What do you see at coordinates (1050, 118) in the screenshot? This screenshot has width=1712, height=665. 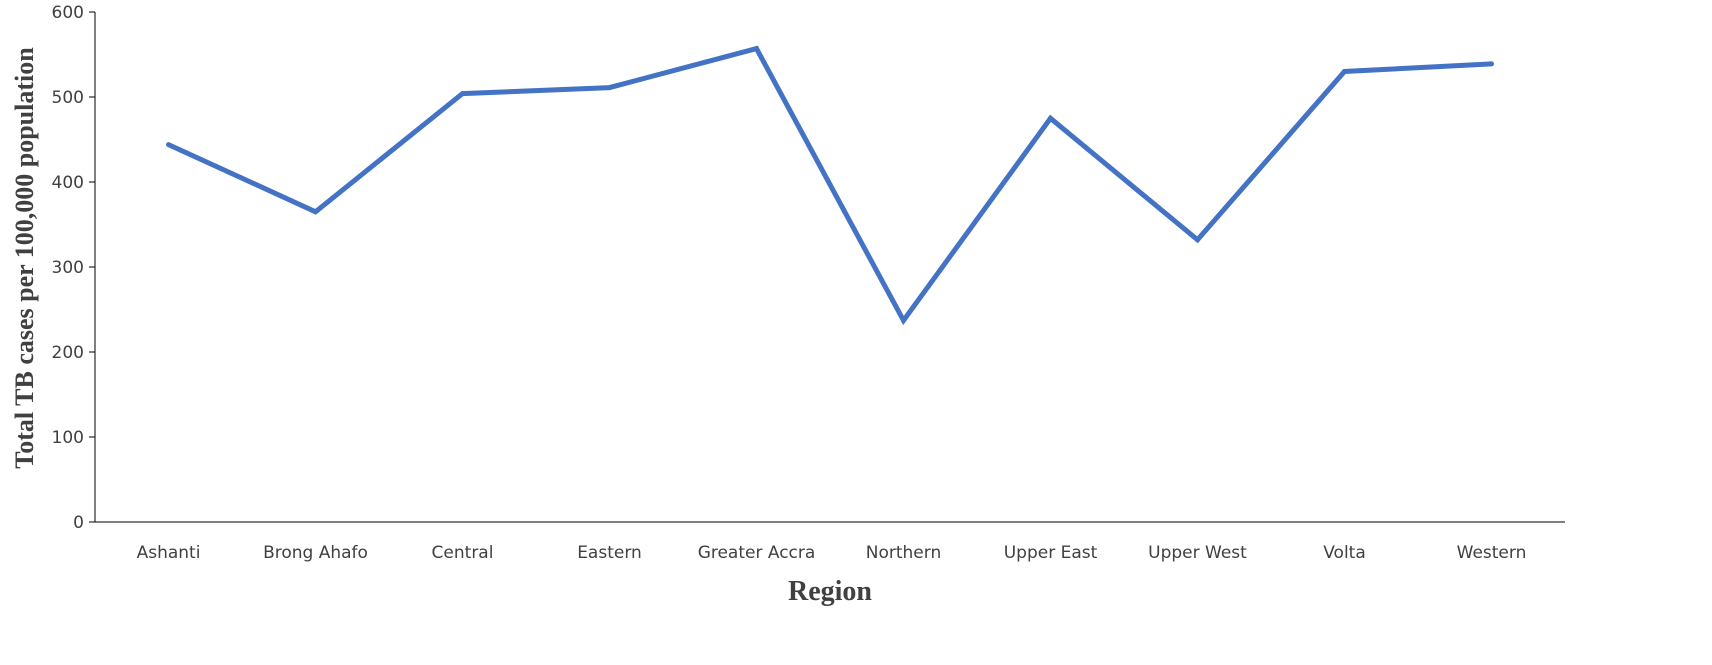 I see `data-point-upper-east` at bounding box center [1050, 118].